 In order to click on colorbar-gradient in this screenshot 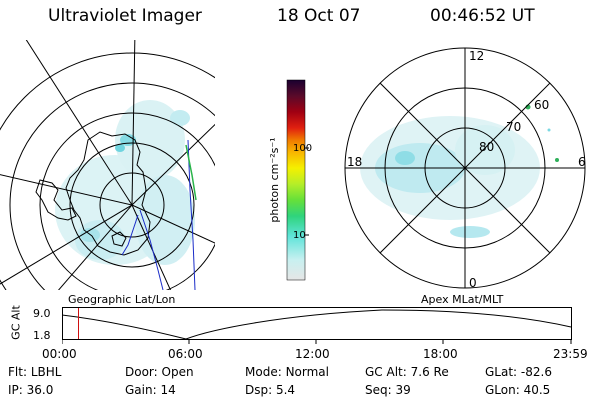, I will do `click(296, 180)`.